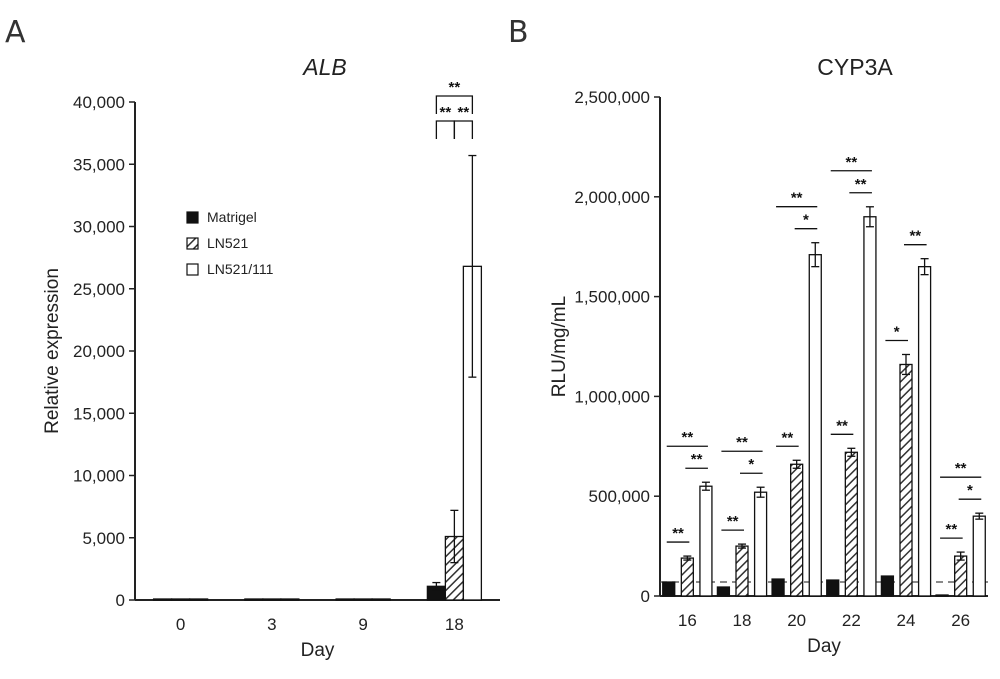 The image size is (1000, 679). What do you see at coordinates (612, 297) in the screenshot?
I see `y-tick-label: 1,500,000` at bounding box center [612, 297].